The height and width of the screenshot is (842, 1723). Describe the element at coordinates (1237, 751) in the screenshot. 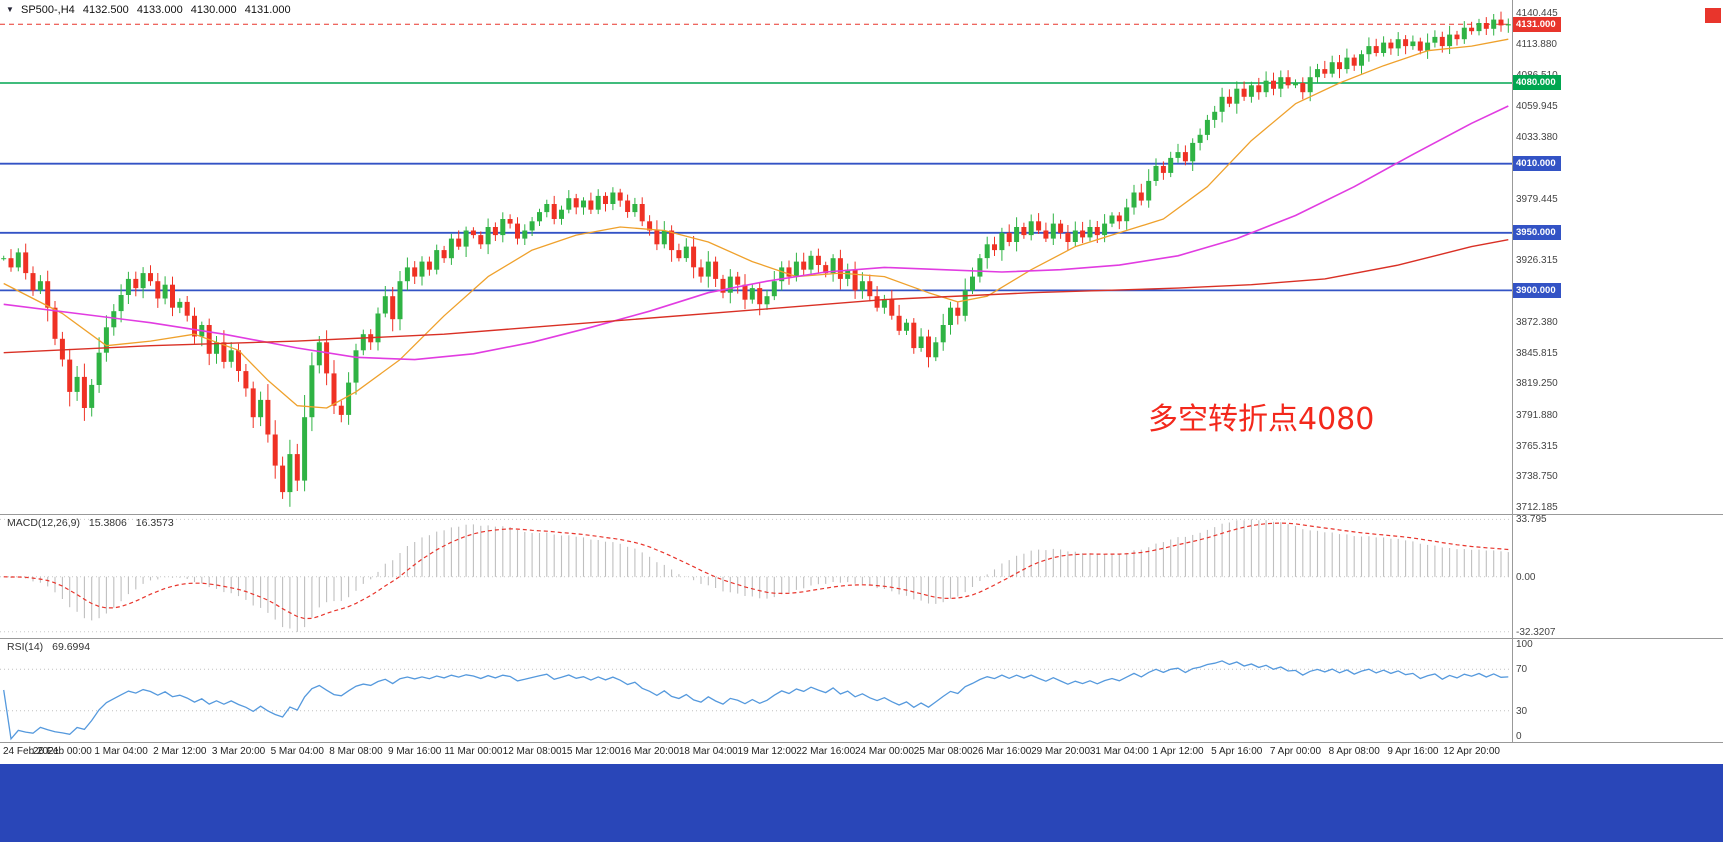

I see `time-label: 5 Apr 16:00` at that location.